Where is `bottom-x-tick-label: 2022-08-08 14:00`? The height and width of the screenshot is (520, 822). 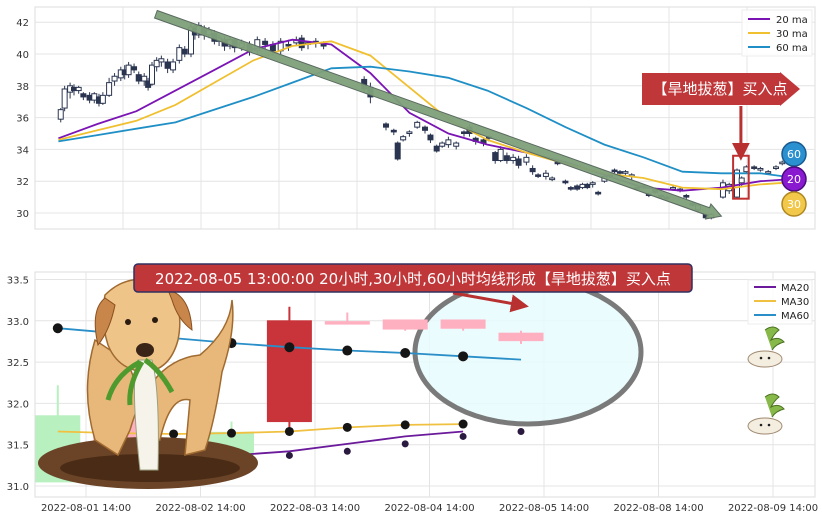
bottom-x-tick-label: 2022-08-08 14:00 is located at coordinates (658, 508).